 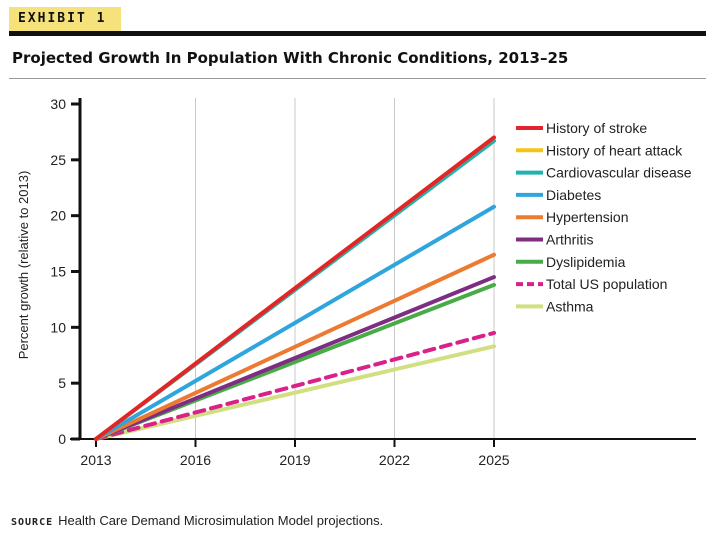 What do you see at coordinates (606, 284) in the screenshot?
I see `legend-label: Total US population` at bounding box center [606, 284].